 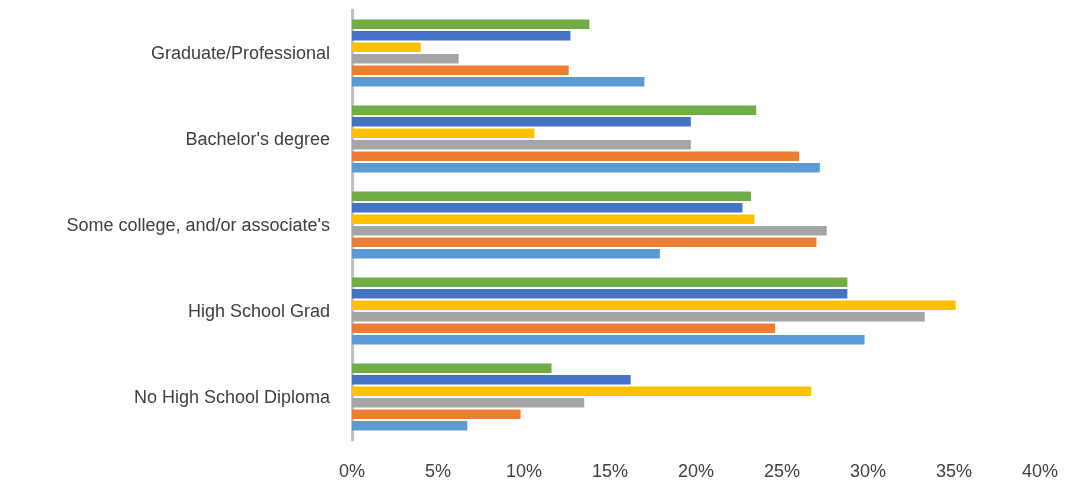 What do you see at coordinates (782, 471) in the screenshot?
I see `x-tick-label: 25%` at bounding box center [782, 471].